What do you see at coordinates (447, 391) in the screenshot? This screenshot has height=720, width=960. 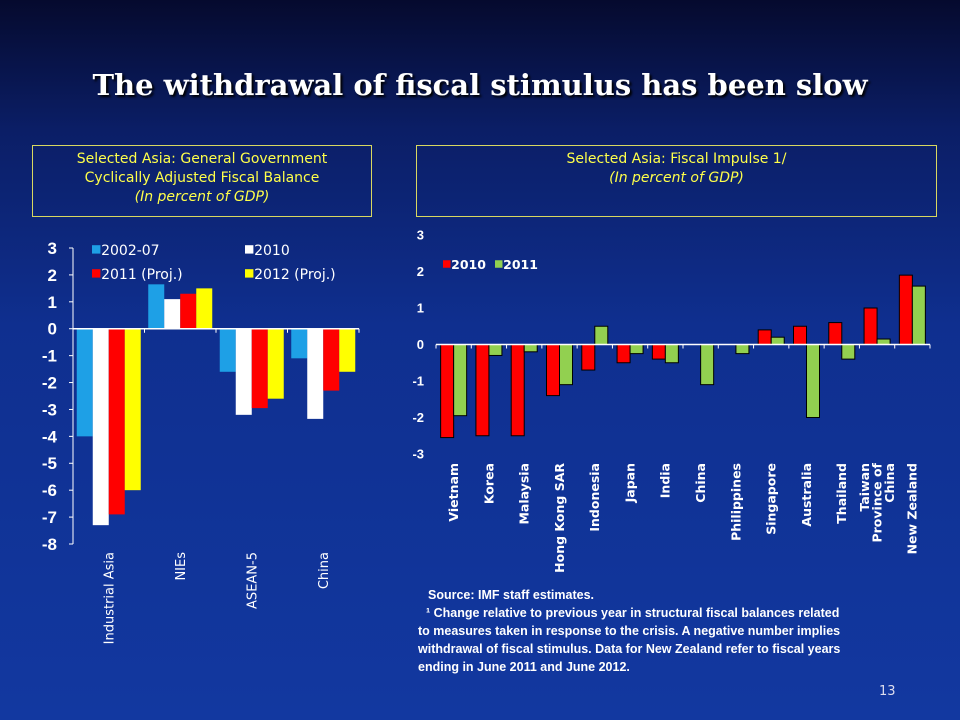 I see `bar-2010-vietnam` at bounding box center [447, 391].